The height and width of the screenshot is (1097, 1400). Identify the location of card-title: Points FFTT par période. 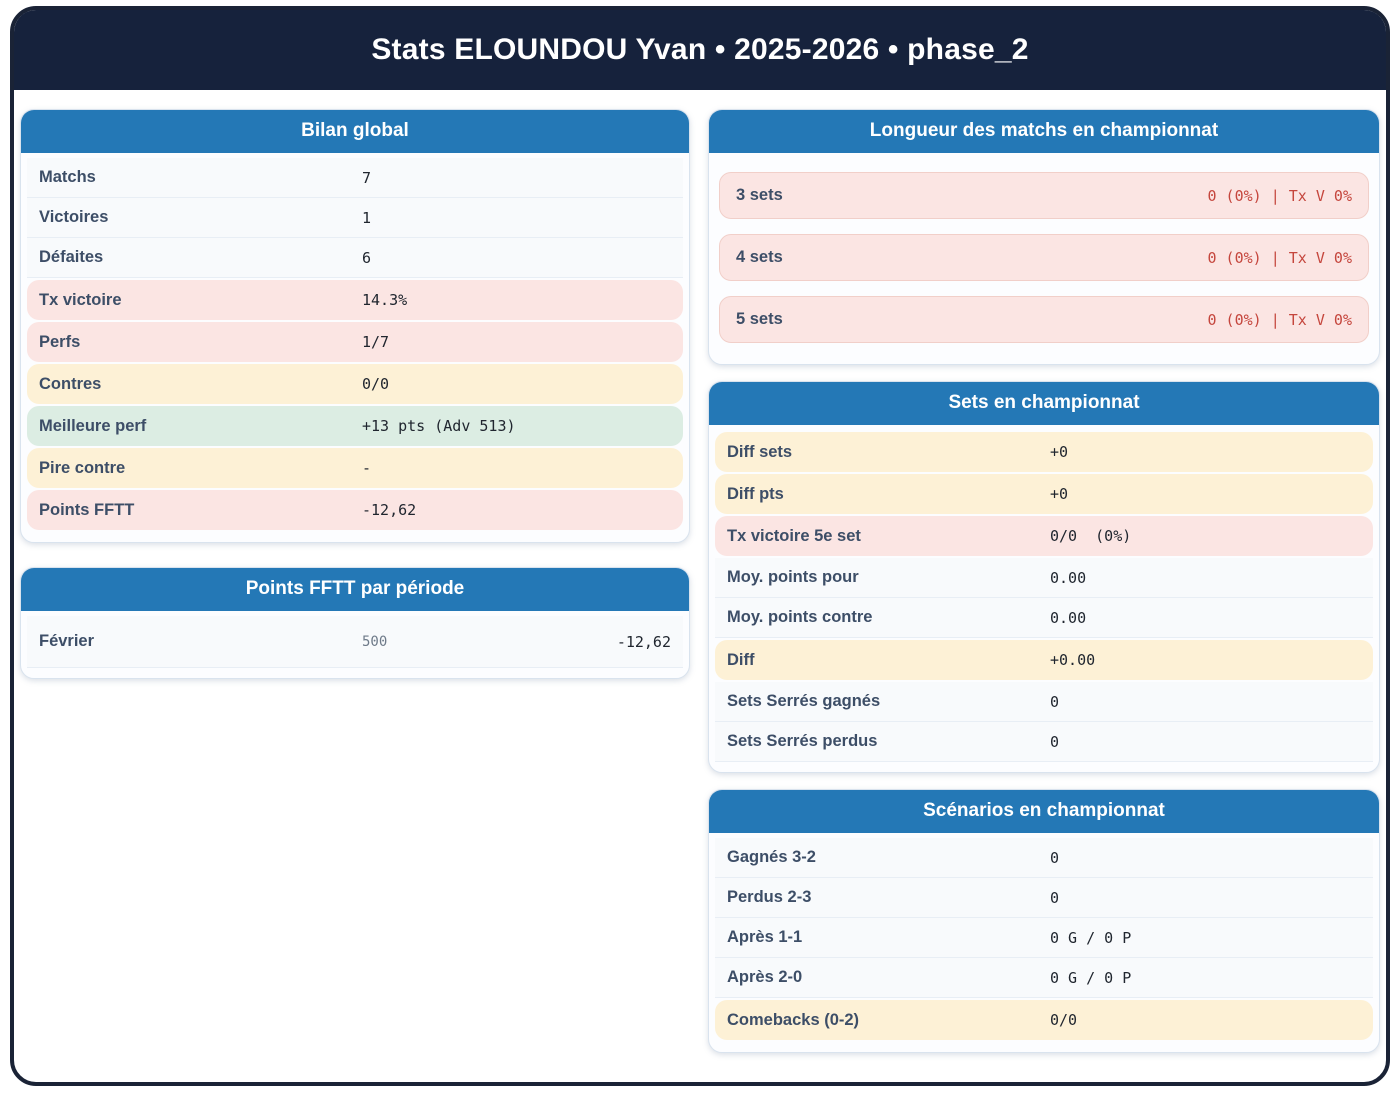
(355, 589).